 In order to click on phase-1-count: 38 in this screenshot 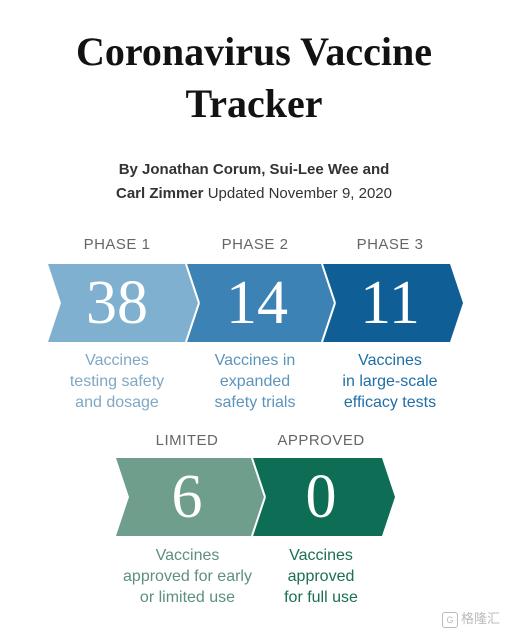, I will do `click(117, 303)`.